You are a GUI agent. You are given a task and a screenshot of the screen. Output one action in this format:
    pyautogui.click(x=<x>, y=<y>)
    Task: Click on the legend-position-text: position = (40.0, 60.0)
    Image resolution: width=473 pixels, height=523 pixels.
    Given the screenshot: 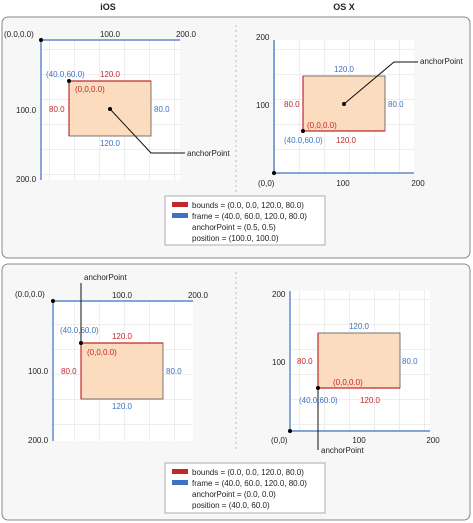 What is the action you would take?
    pyautogui.click(x=231, y=505)
    